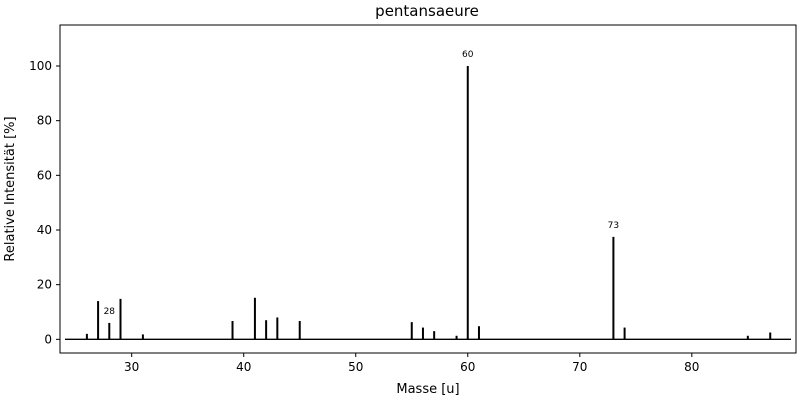 This screenshot has width=800, height=400. What do you see at coordinates (467, 367) in the screenshot?
I see `x-tick-label: 60` at bounding box center [467, 367].